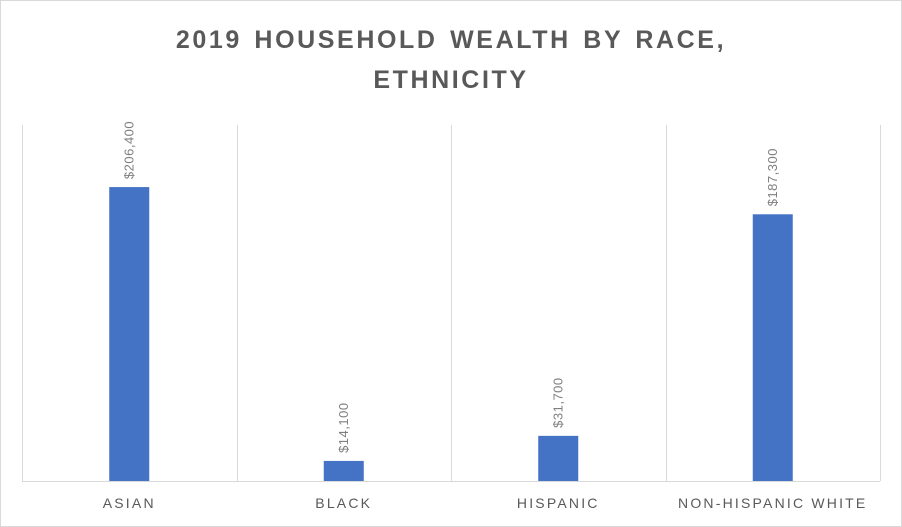 This screenshot has height=527, width=902. I want to click on data-label: $206,400, so click(128, 150).